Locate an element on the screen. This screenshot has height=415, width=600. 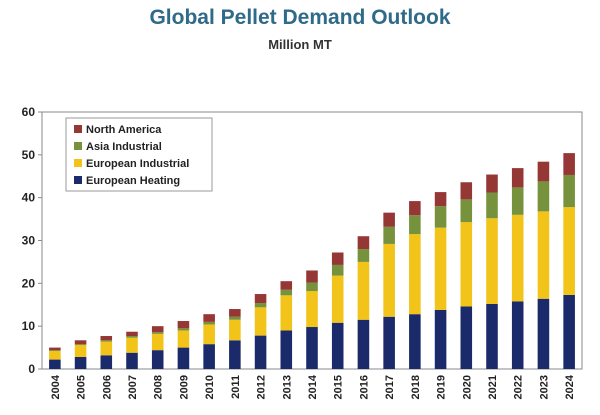
x-tick-label: 2022 is located at coordinates (519, 387).